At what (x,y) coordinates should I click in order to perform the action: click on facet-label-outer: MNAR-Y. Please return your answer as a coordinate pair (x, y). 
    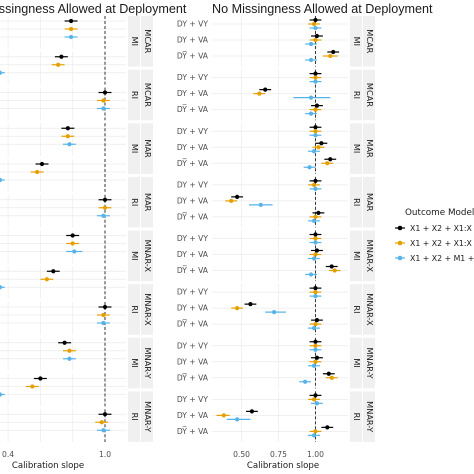
    Looking at the image, I should click on (370, 417).